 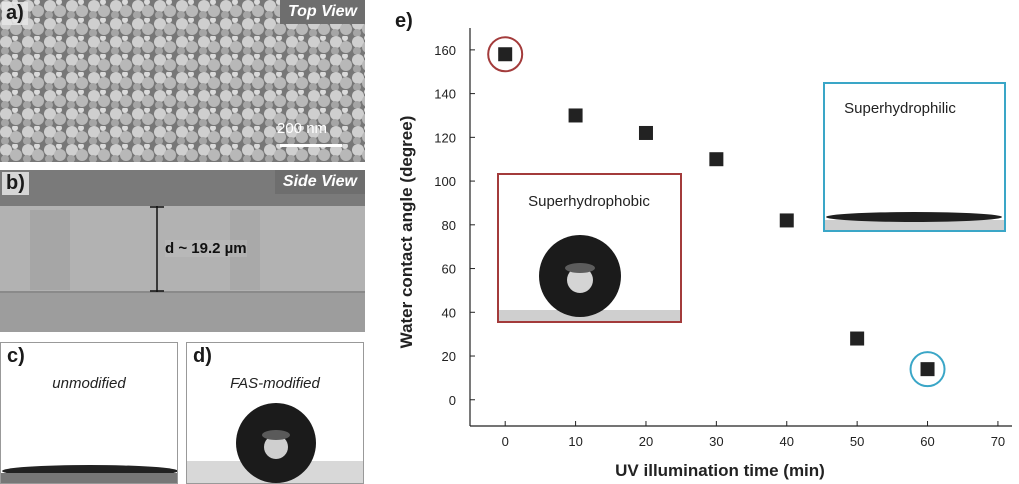 What do you see at coordinates (406, 232) in the screenshot?
I see `y-axis-label: Water contact angle (degree)` at bounding box center [406, 232].